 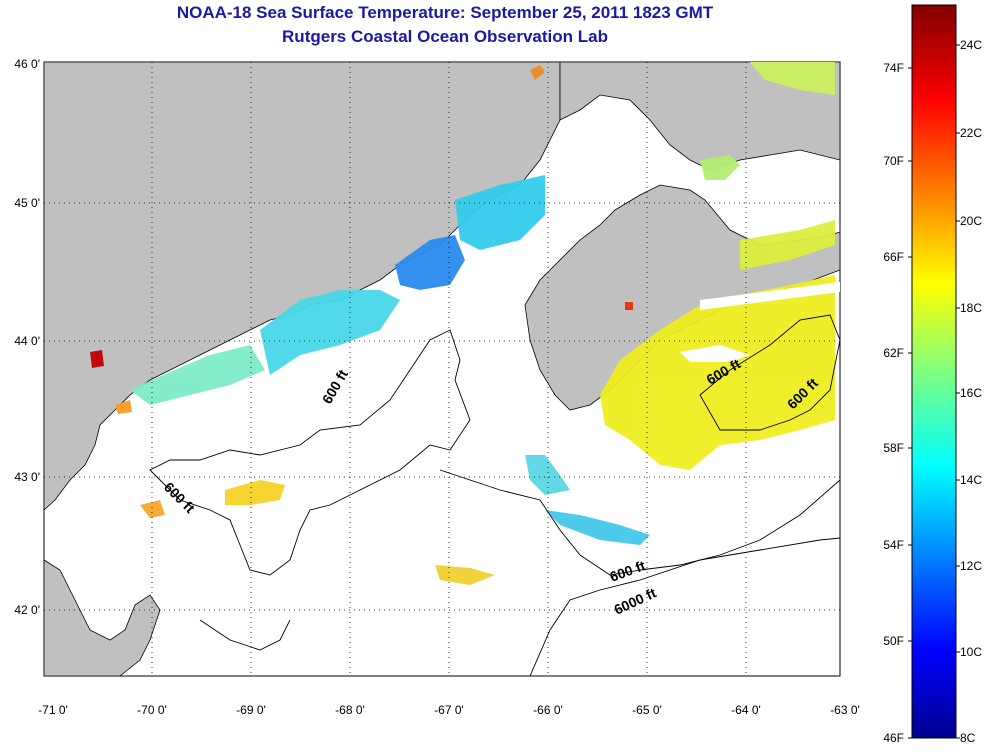 What do you see at coordinates (971, 133) in the screenshot?
I see `colorbar-celsius-label: 22C` at bounding box center [971, 133].